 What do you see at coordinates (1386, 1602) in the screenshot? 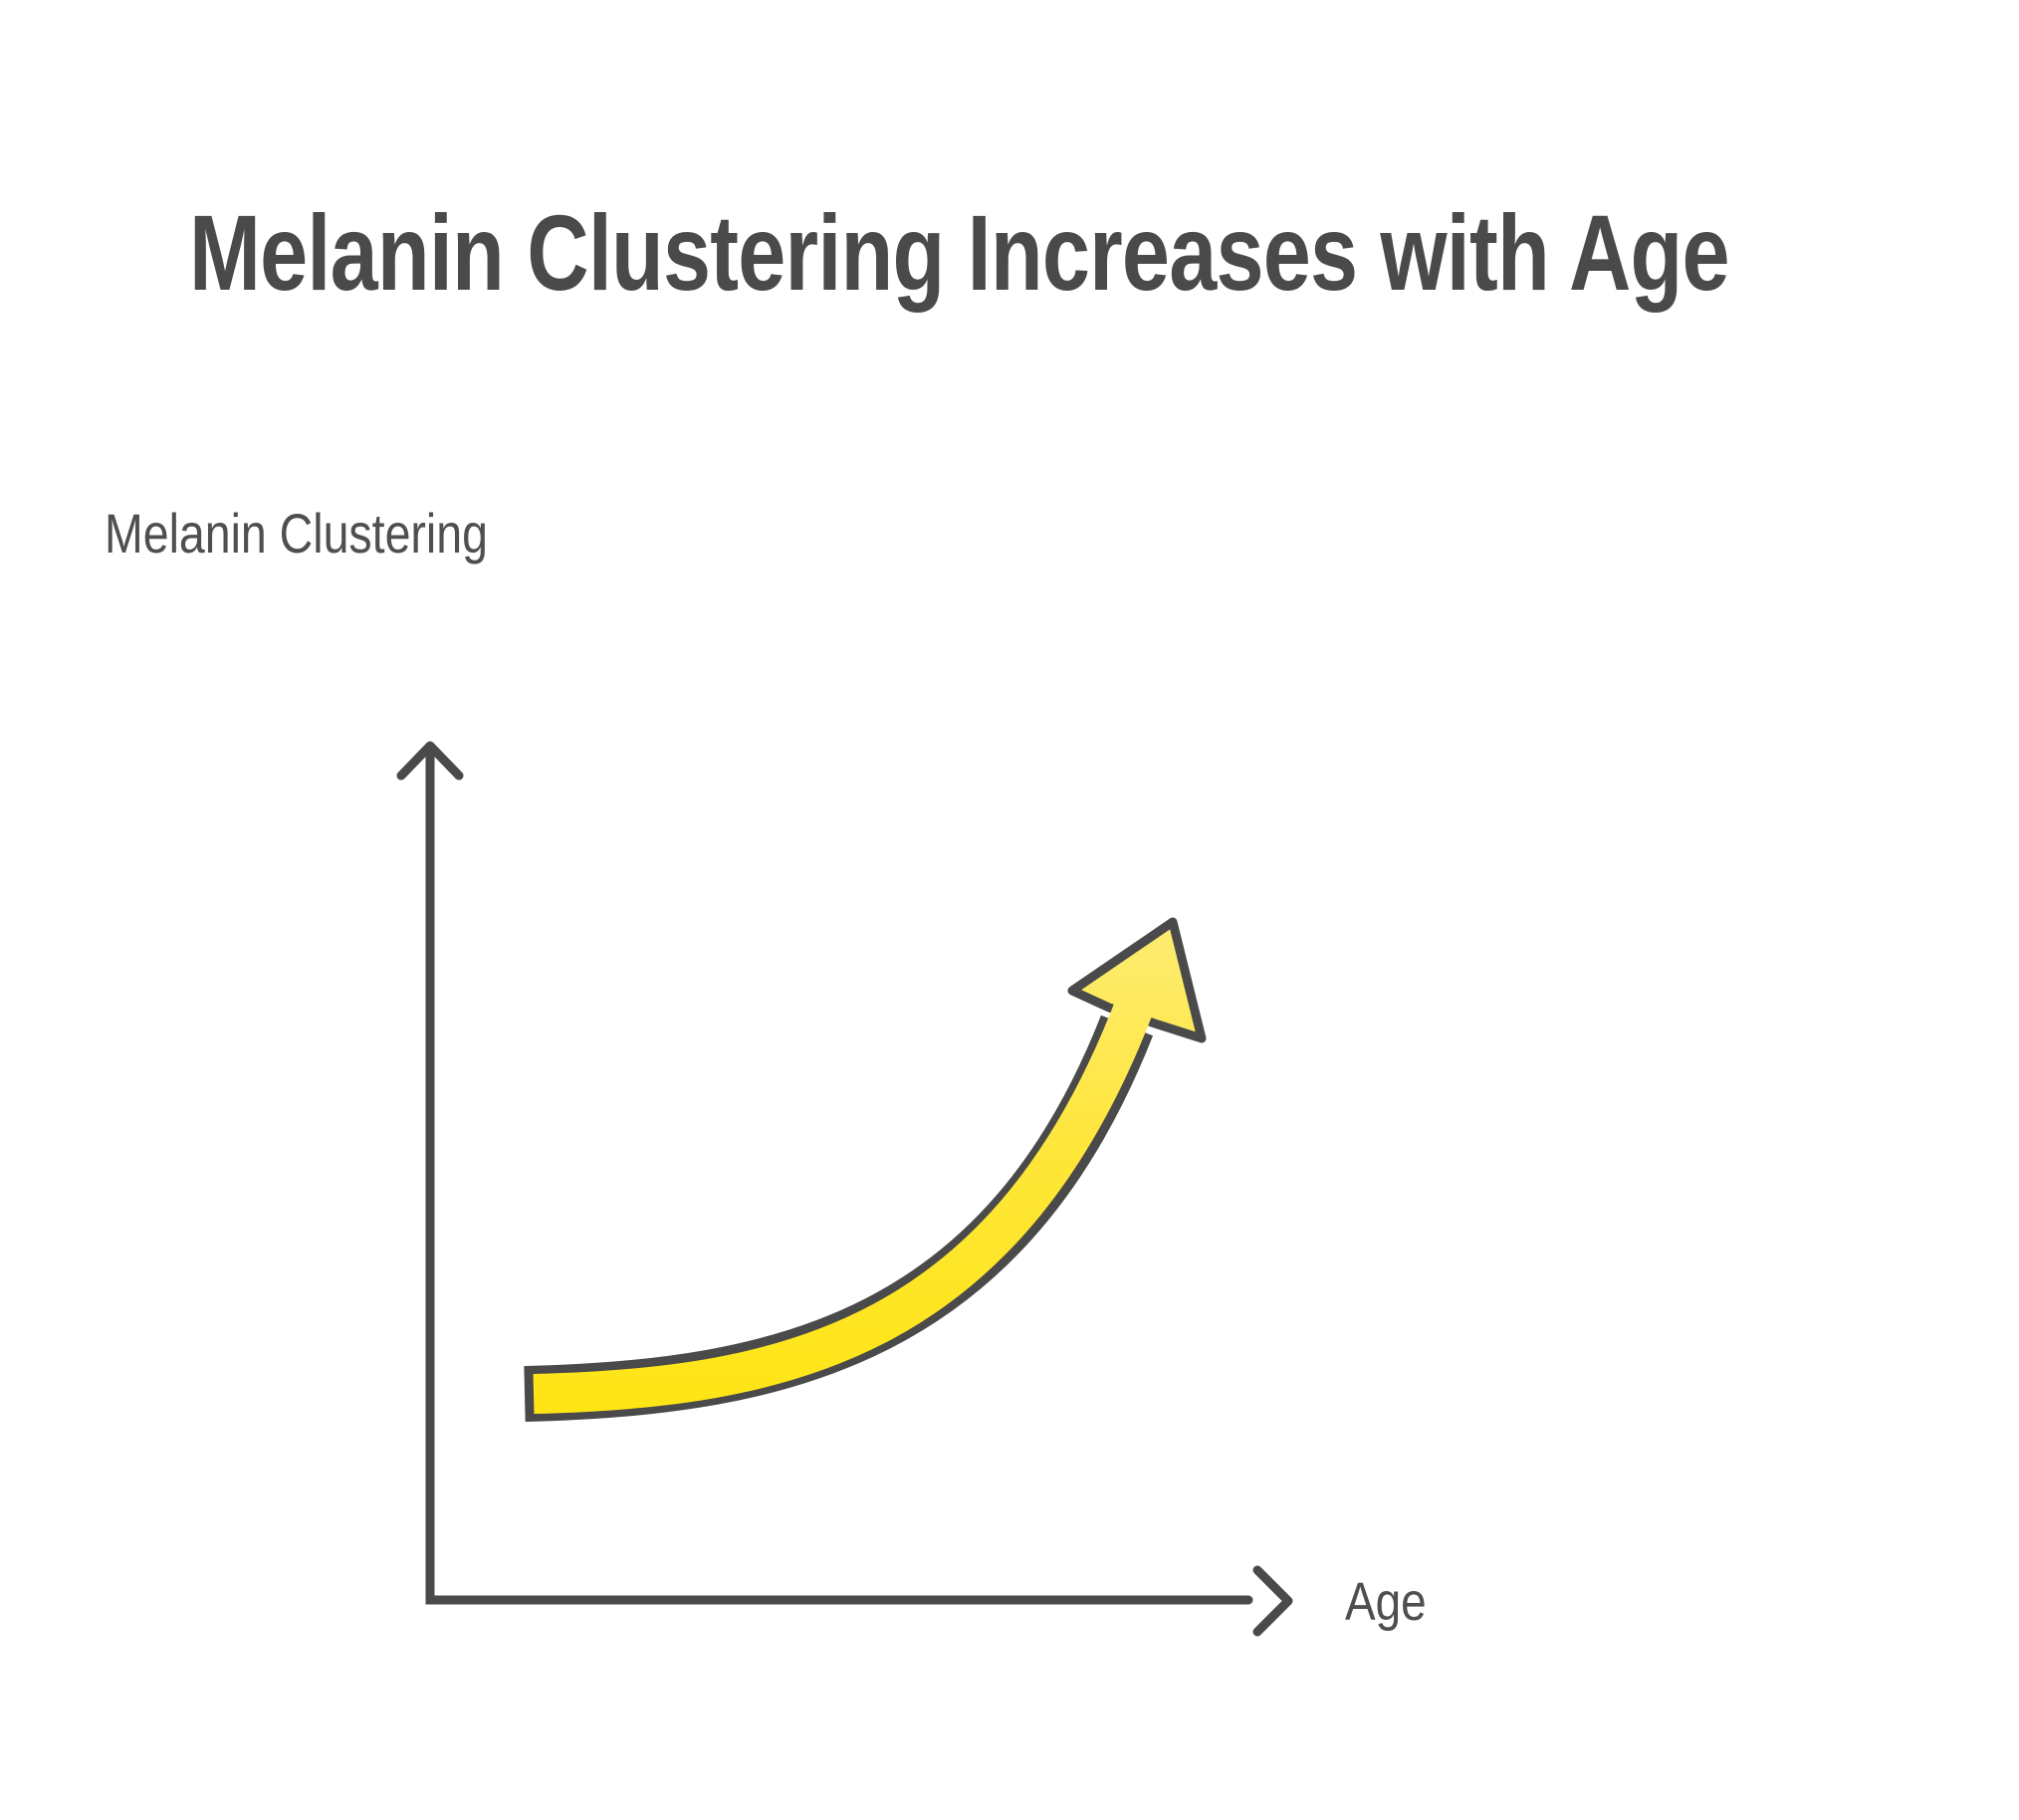
I see `x-axis-label: Age` at bounding box center [1386, 1602].